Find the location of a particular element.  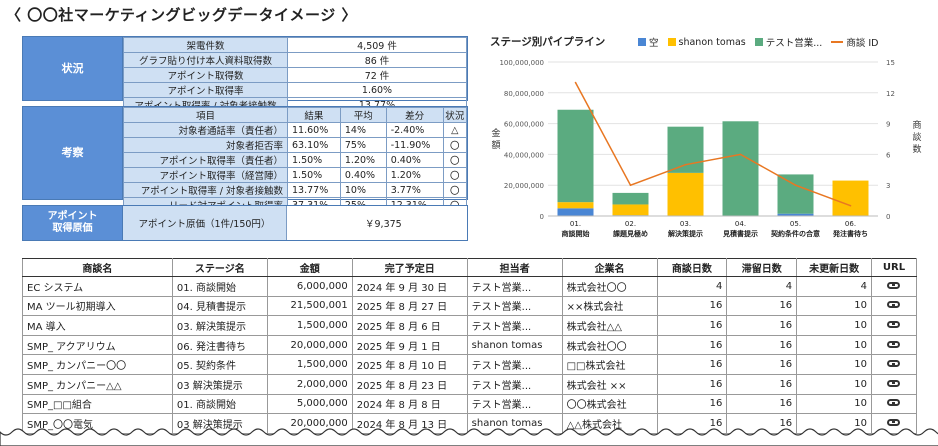

stage-name-cell: 03. 解決策提示 is located at coordinates (219, 325).